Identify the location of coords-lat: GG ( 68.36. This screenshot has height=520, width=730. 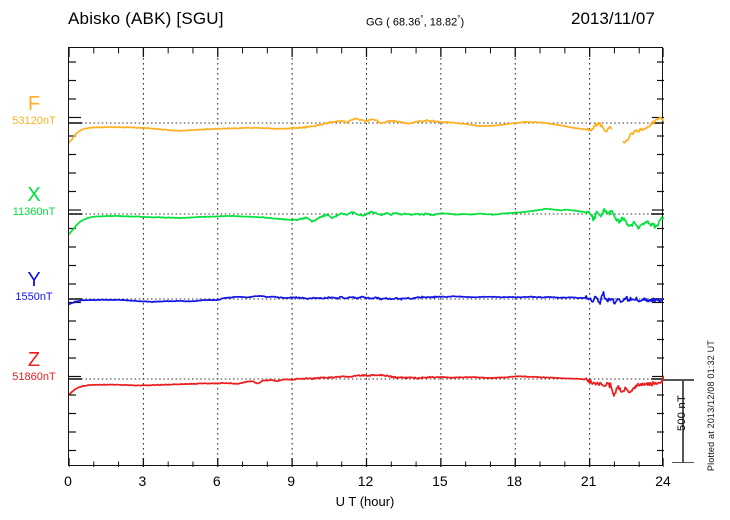
(393, 22).